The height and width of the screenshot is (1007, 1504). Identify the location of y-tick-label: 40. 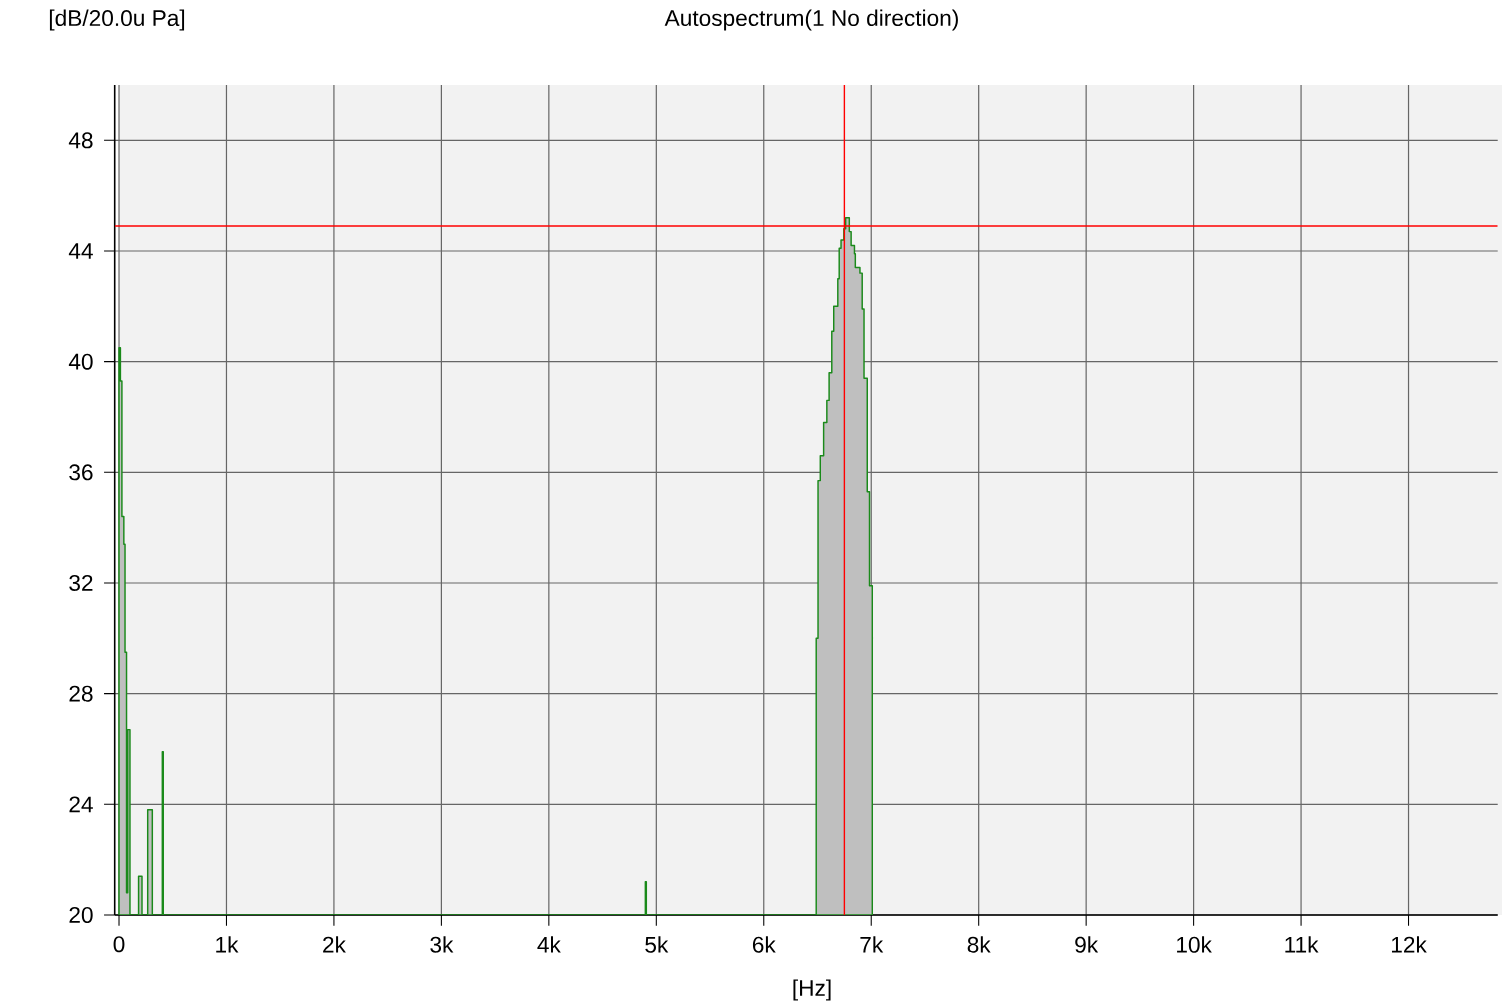
(80, 361).